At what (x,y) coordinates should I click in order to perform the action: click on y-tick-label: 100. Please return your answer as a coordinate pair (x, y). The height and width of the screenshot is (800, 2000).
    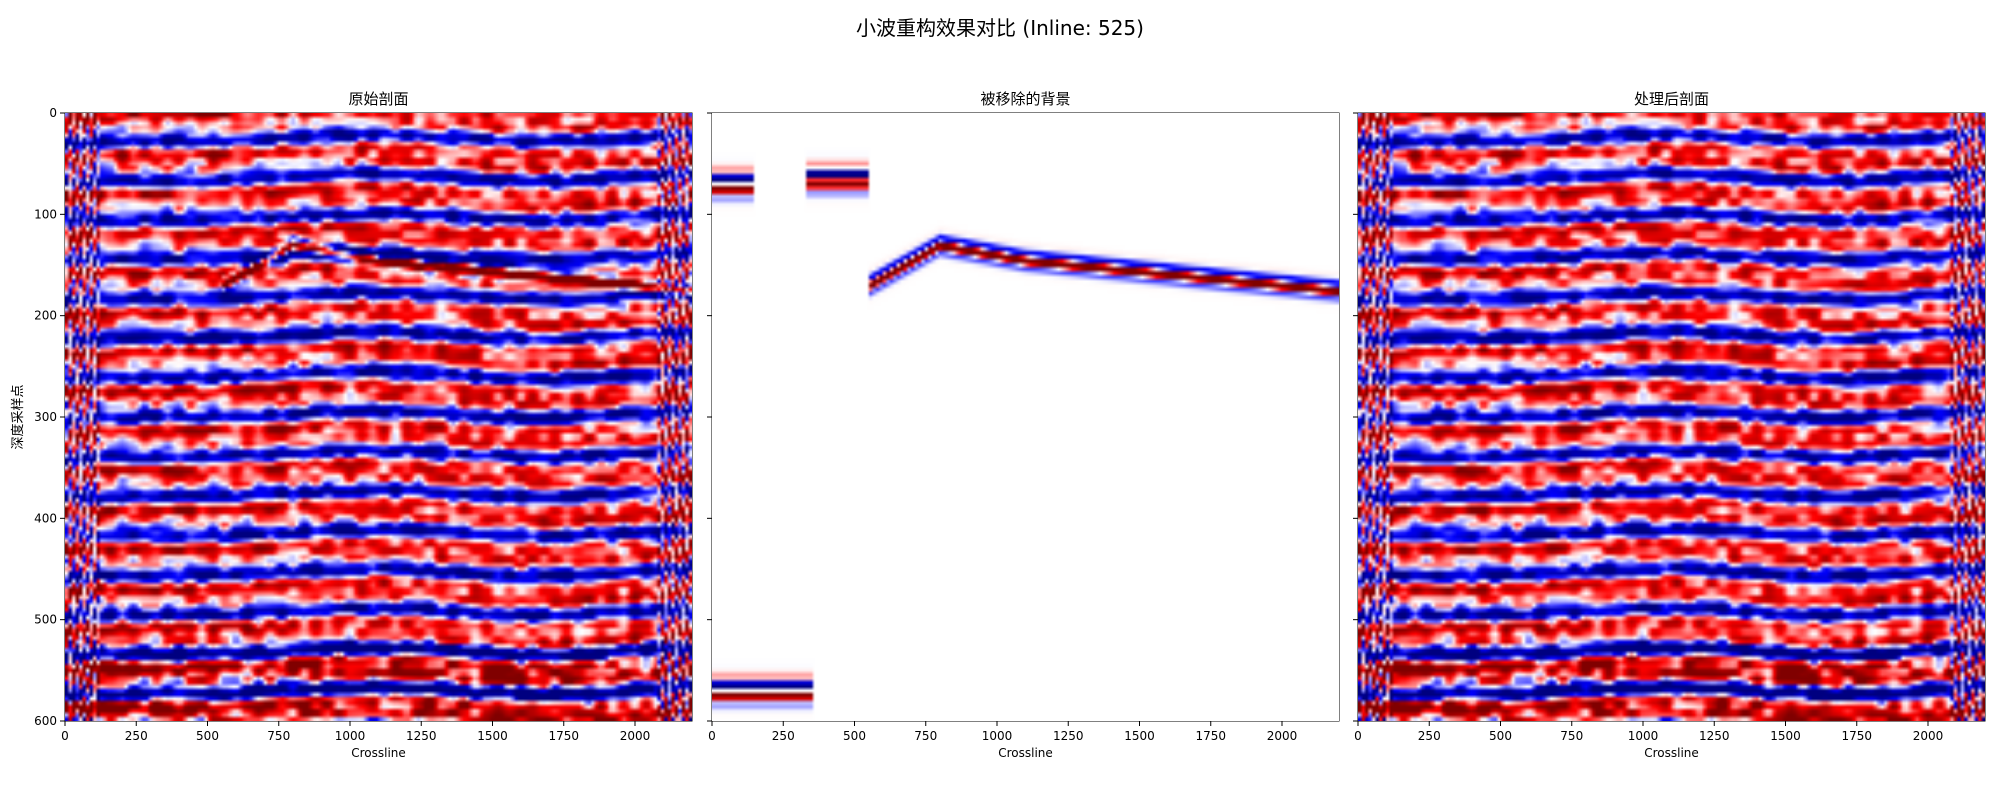
    Looking at the image, I should click on (45, 214).